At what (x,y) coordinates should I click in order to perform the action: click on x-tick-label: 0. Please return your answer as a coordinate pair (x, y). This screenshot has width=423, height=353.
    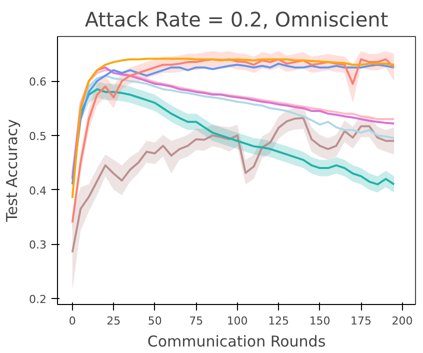
    Looking at the image, I should click on (72, 321).